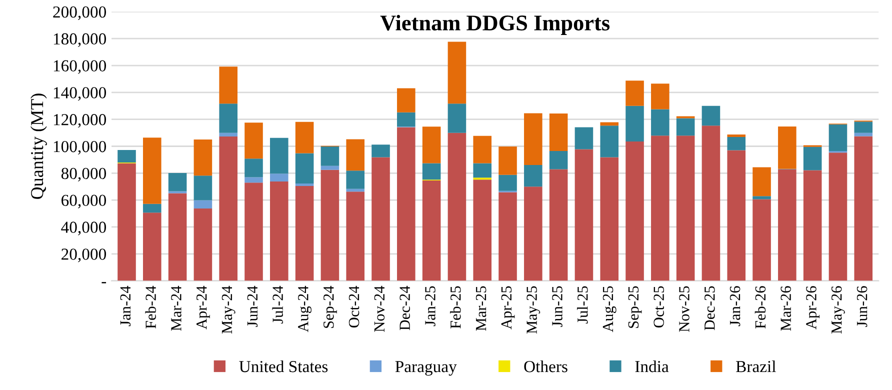  What do you see at coordinates (709, 308) in the screenshot?
I see `x-tick-label: Dec-25` at bounding box center [709, 308].